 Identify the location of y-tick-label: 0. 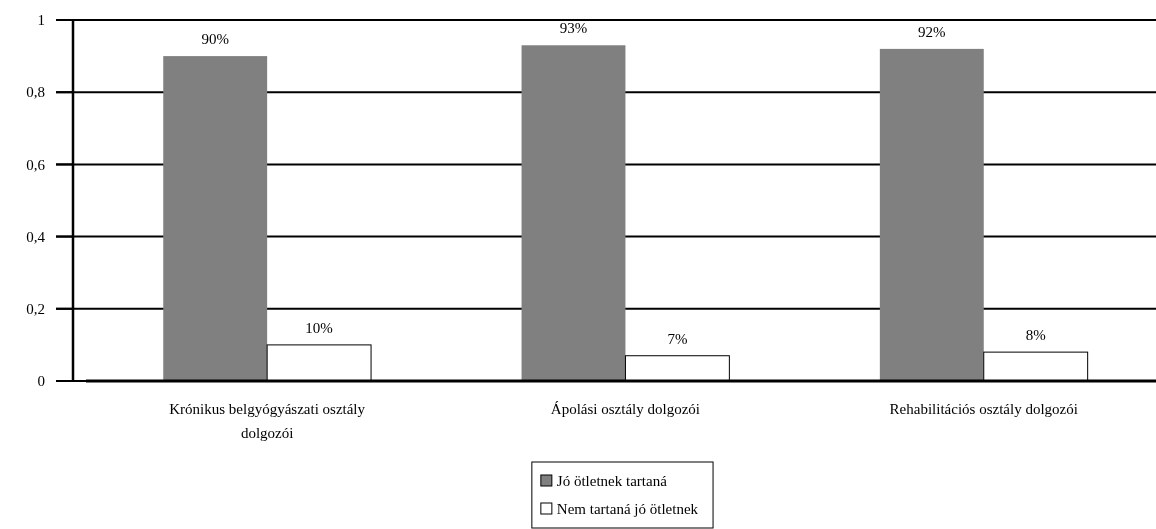
(41, 381).